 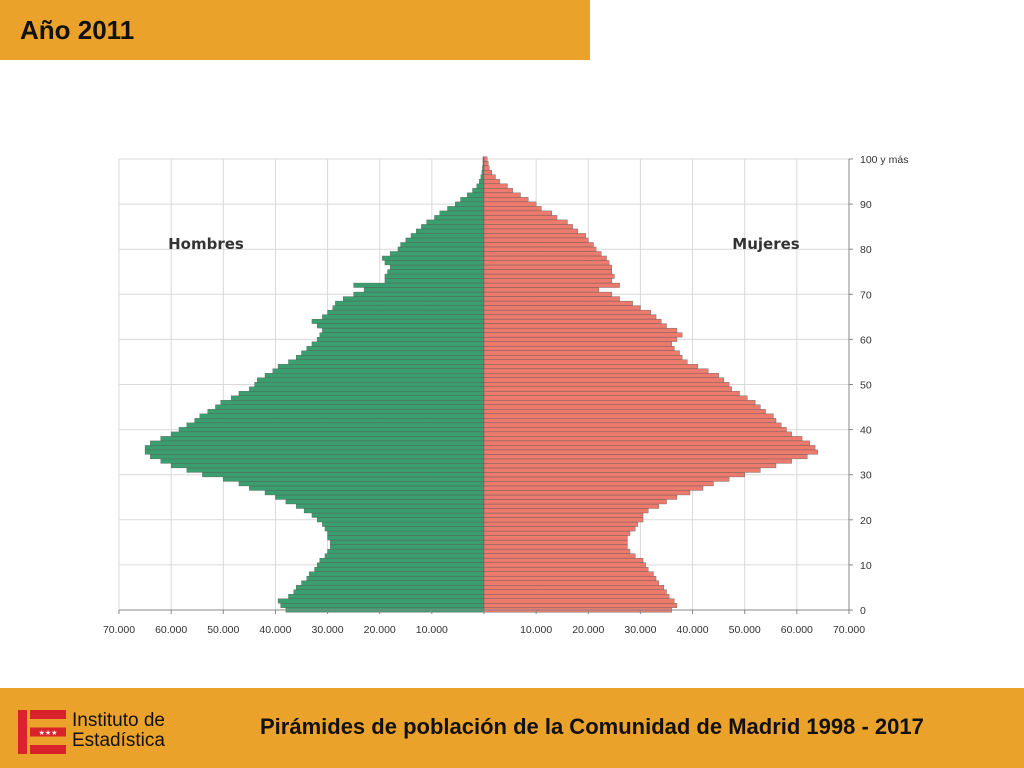 I want to click on page-title: Año 2011, so click(x=77, y=30).